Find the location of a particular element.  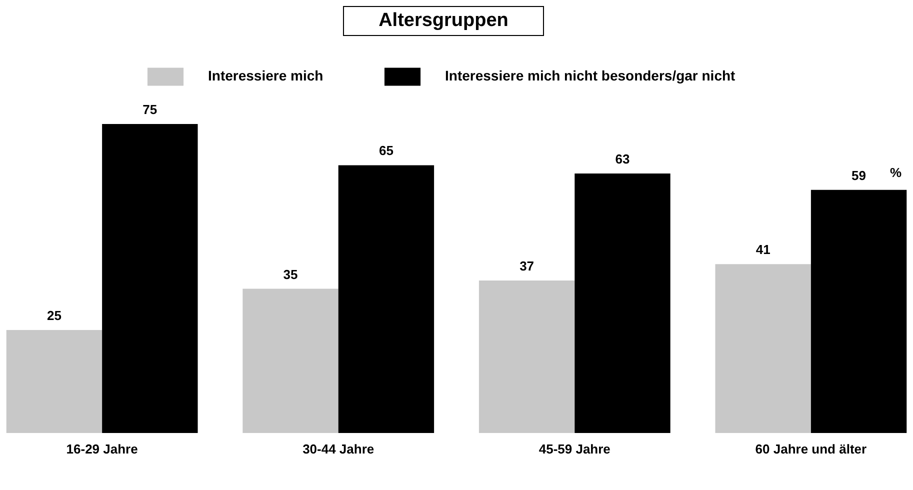

data-label: 65 is located at coordinates (386, 150).